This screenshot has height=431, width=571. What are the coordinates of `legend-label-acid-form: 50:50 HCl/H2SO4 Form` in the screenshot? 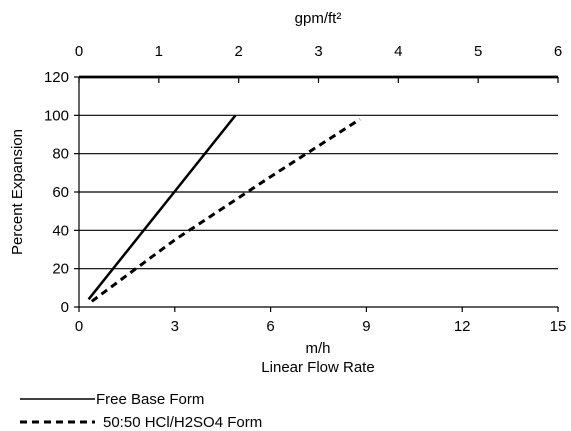 It's located at (182, 422).